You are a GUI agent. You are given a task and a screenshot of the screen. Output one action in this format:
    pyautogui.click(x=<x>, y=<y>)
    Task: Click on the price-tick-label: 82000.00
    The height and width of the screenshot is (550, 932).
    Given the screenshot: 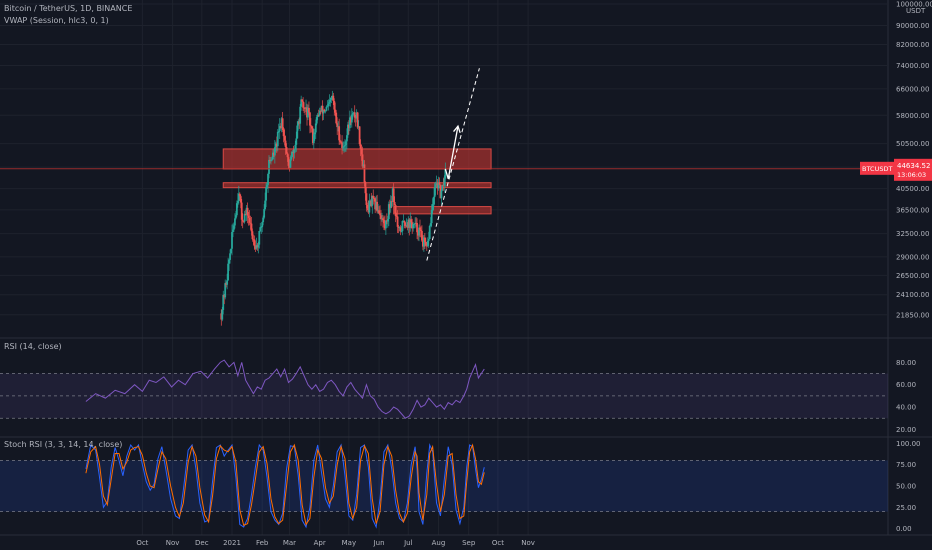 What is the action you would take?
    pyautogui.click(x=912, y=45)
    